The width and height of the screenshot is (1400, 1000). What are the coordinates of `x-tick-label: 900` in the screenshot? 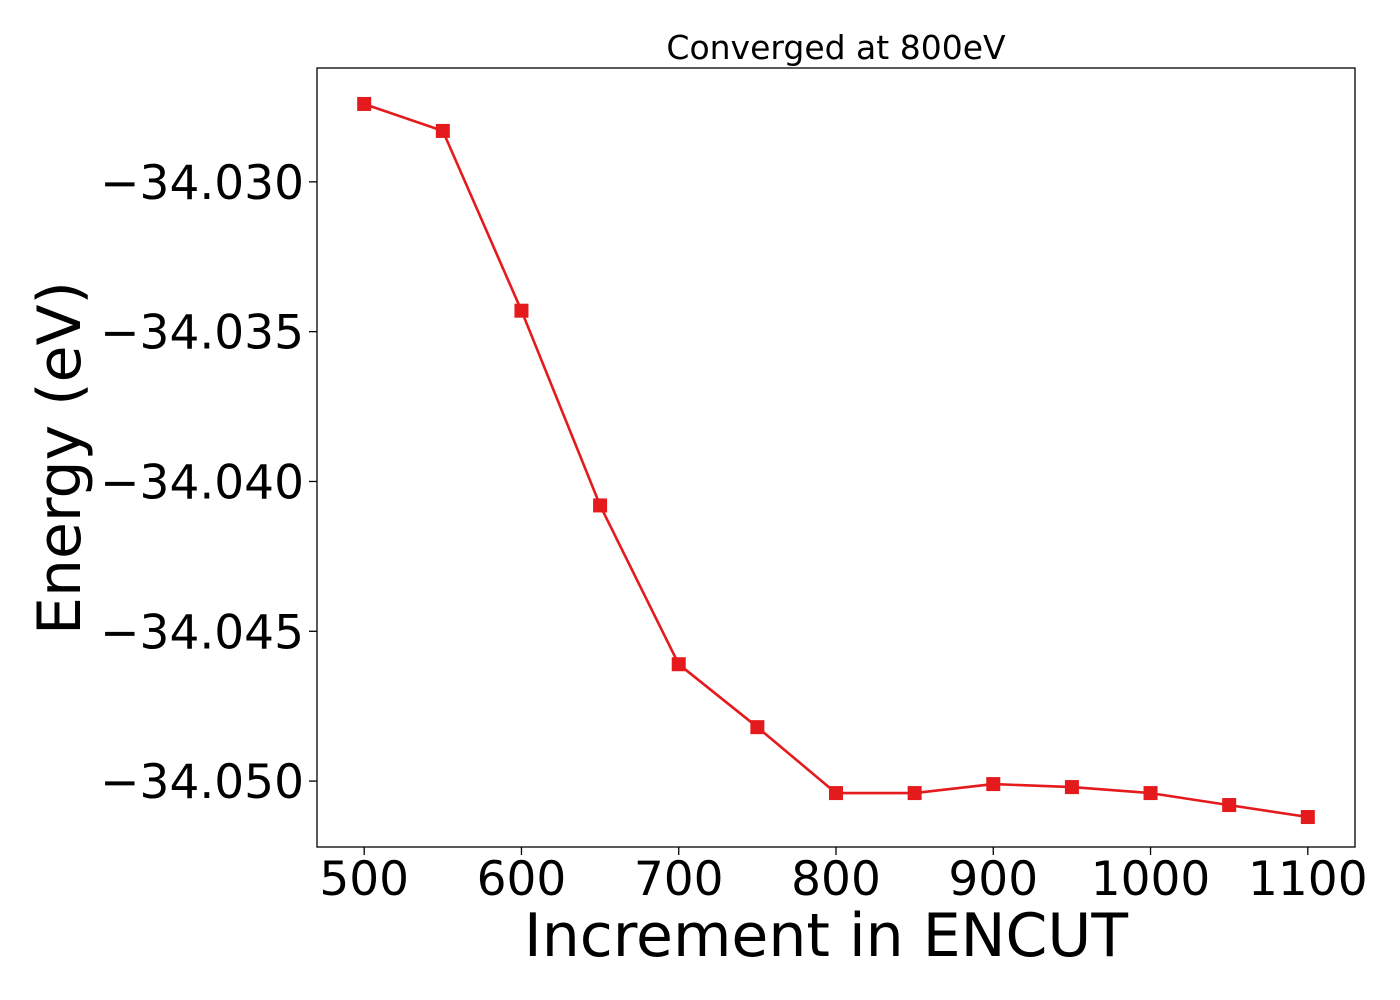 It's located at (993, 879).